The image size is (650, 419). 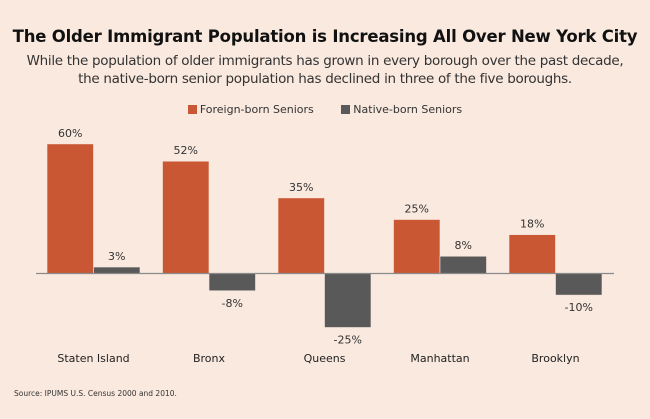 What do you see at coordinates (408, 109) in the screenshot?
I see `legend-label-native-born: Native-born Seniors` at bounding box center [408, 109].